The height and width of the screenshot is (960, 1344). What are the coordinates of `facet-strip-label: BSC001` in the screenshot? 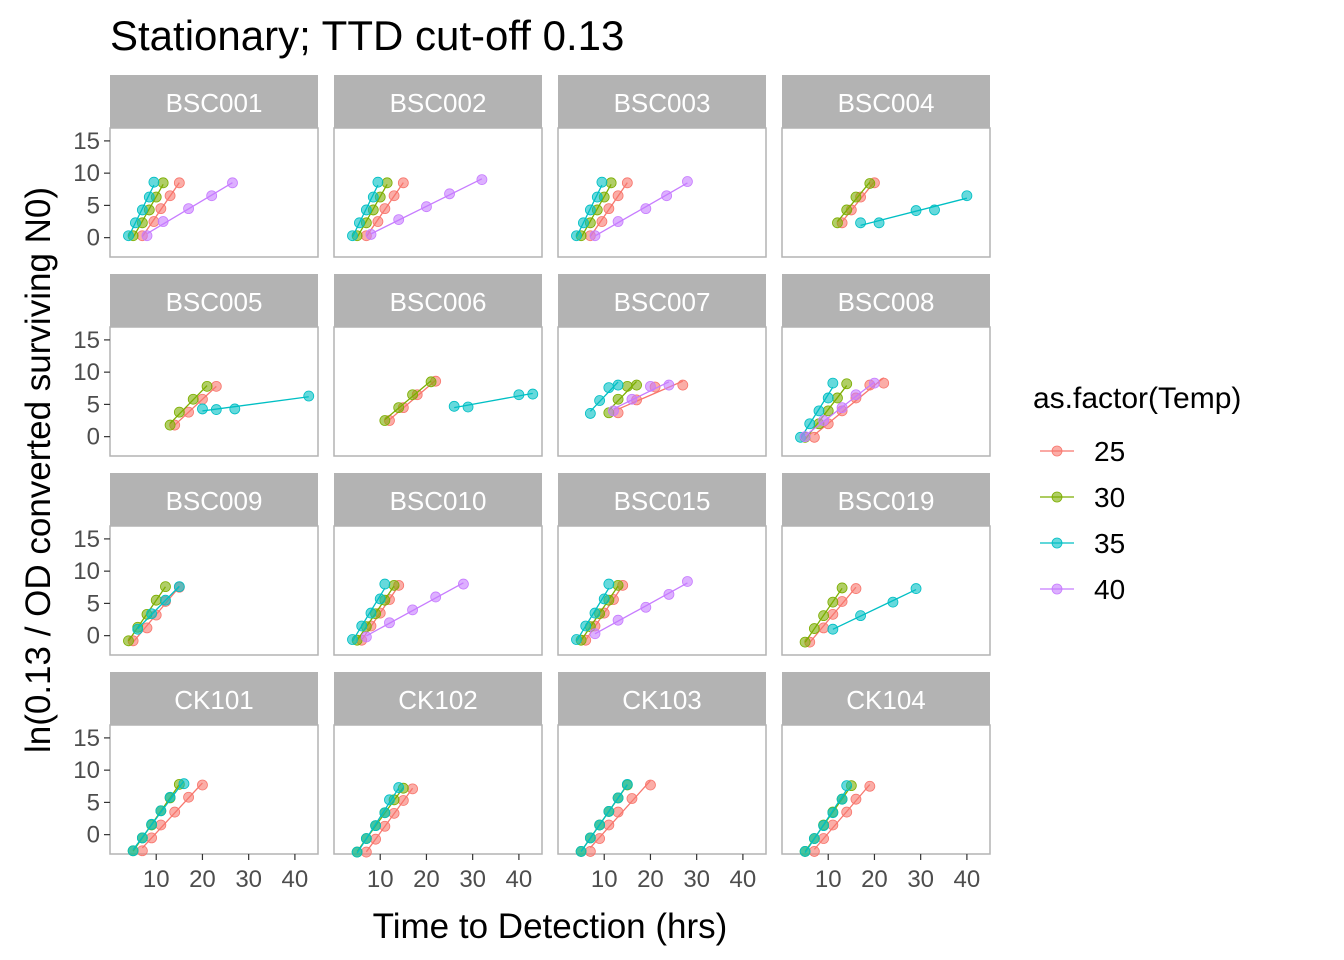 It's located at (214, 103).